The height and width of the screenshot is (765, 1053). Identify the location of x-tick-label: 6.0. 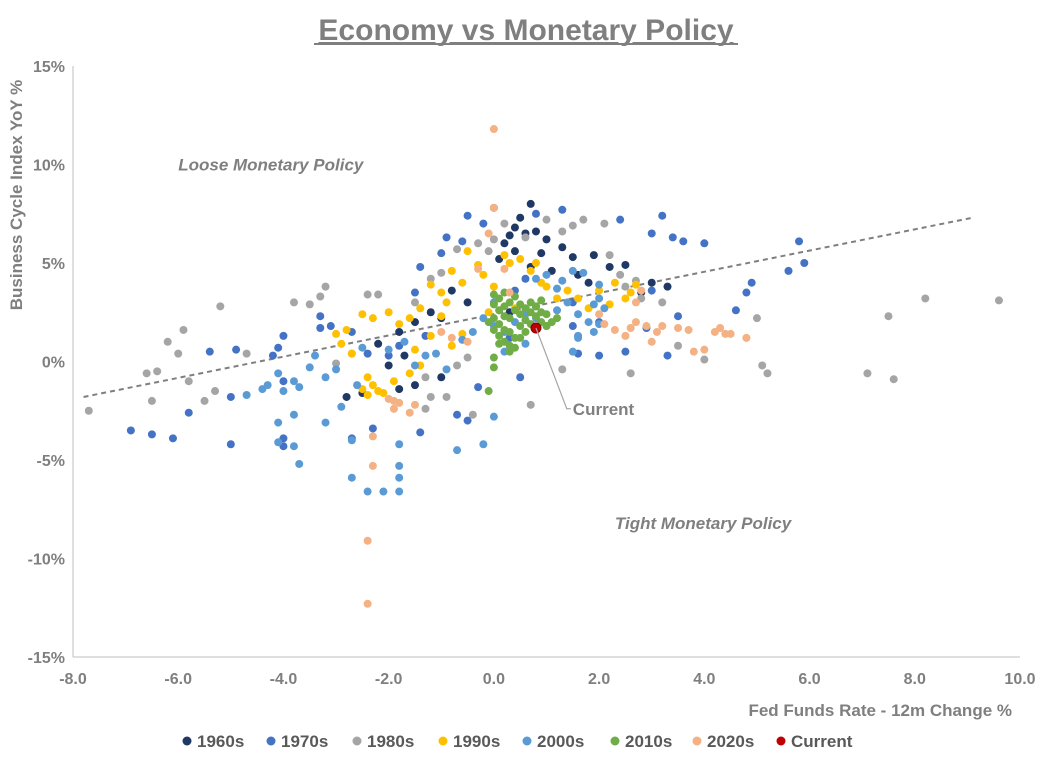
(809, 679).